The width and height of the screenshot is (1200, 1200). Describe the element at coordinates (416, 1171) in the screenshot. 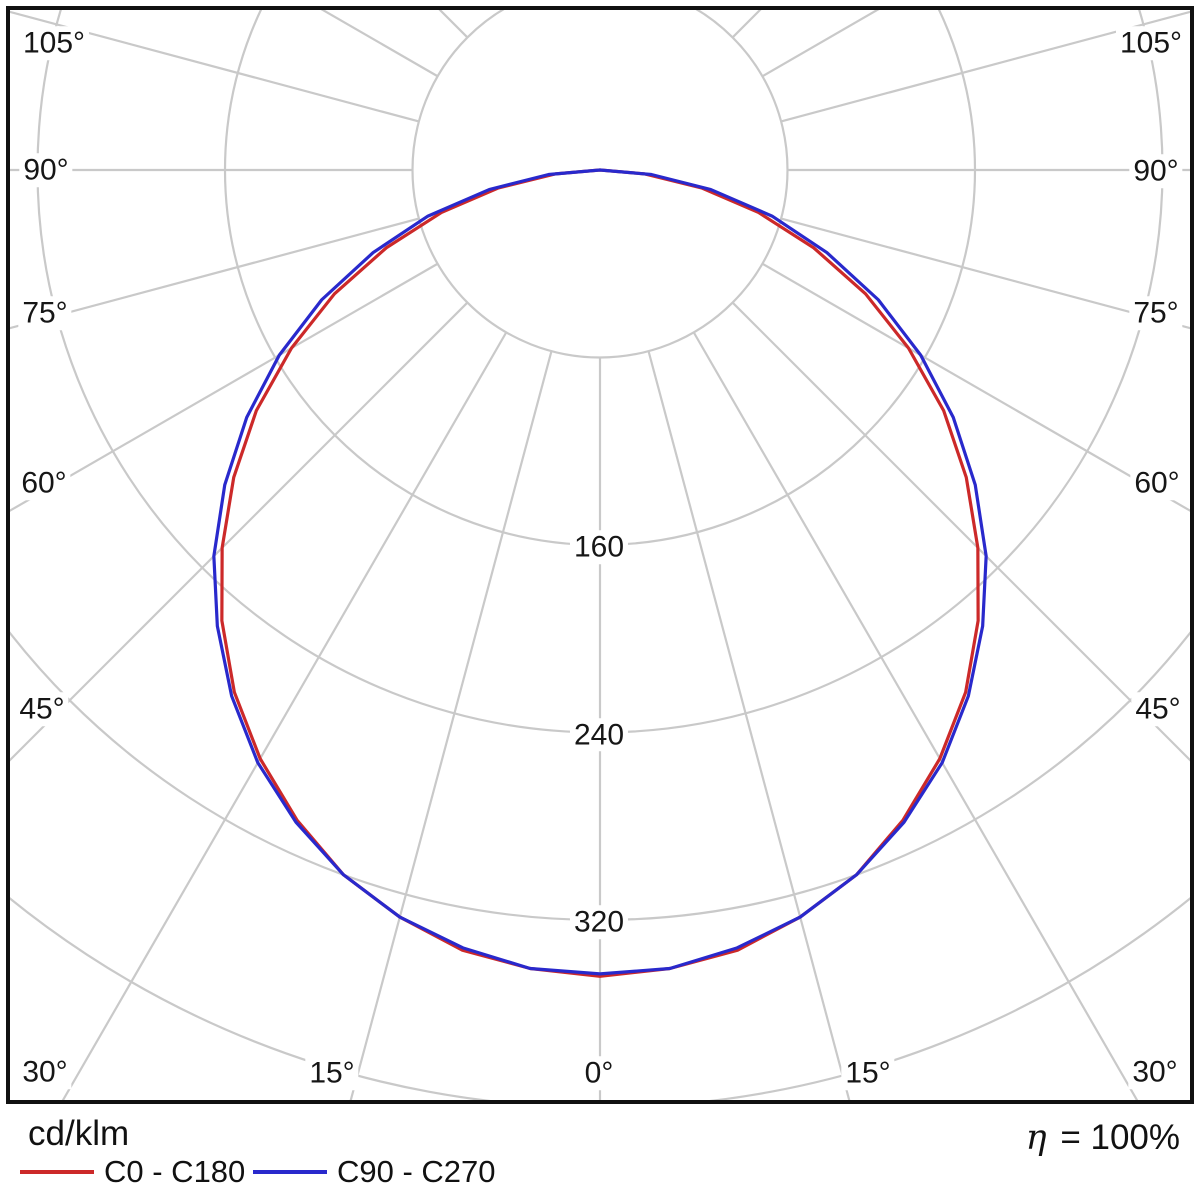

I see `legend-label-c90-c270: C90 - C270` at that location.